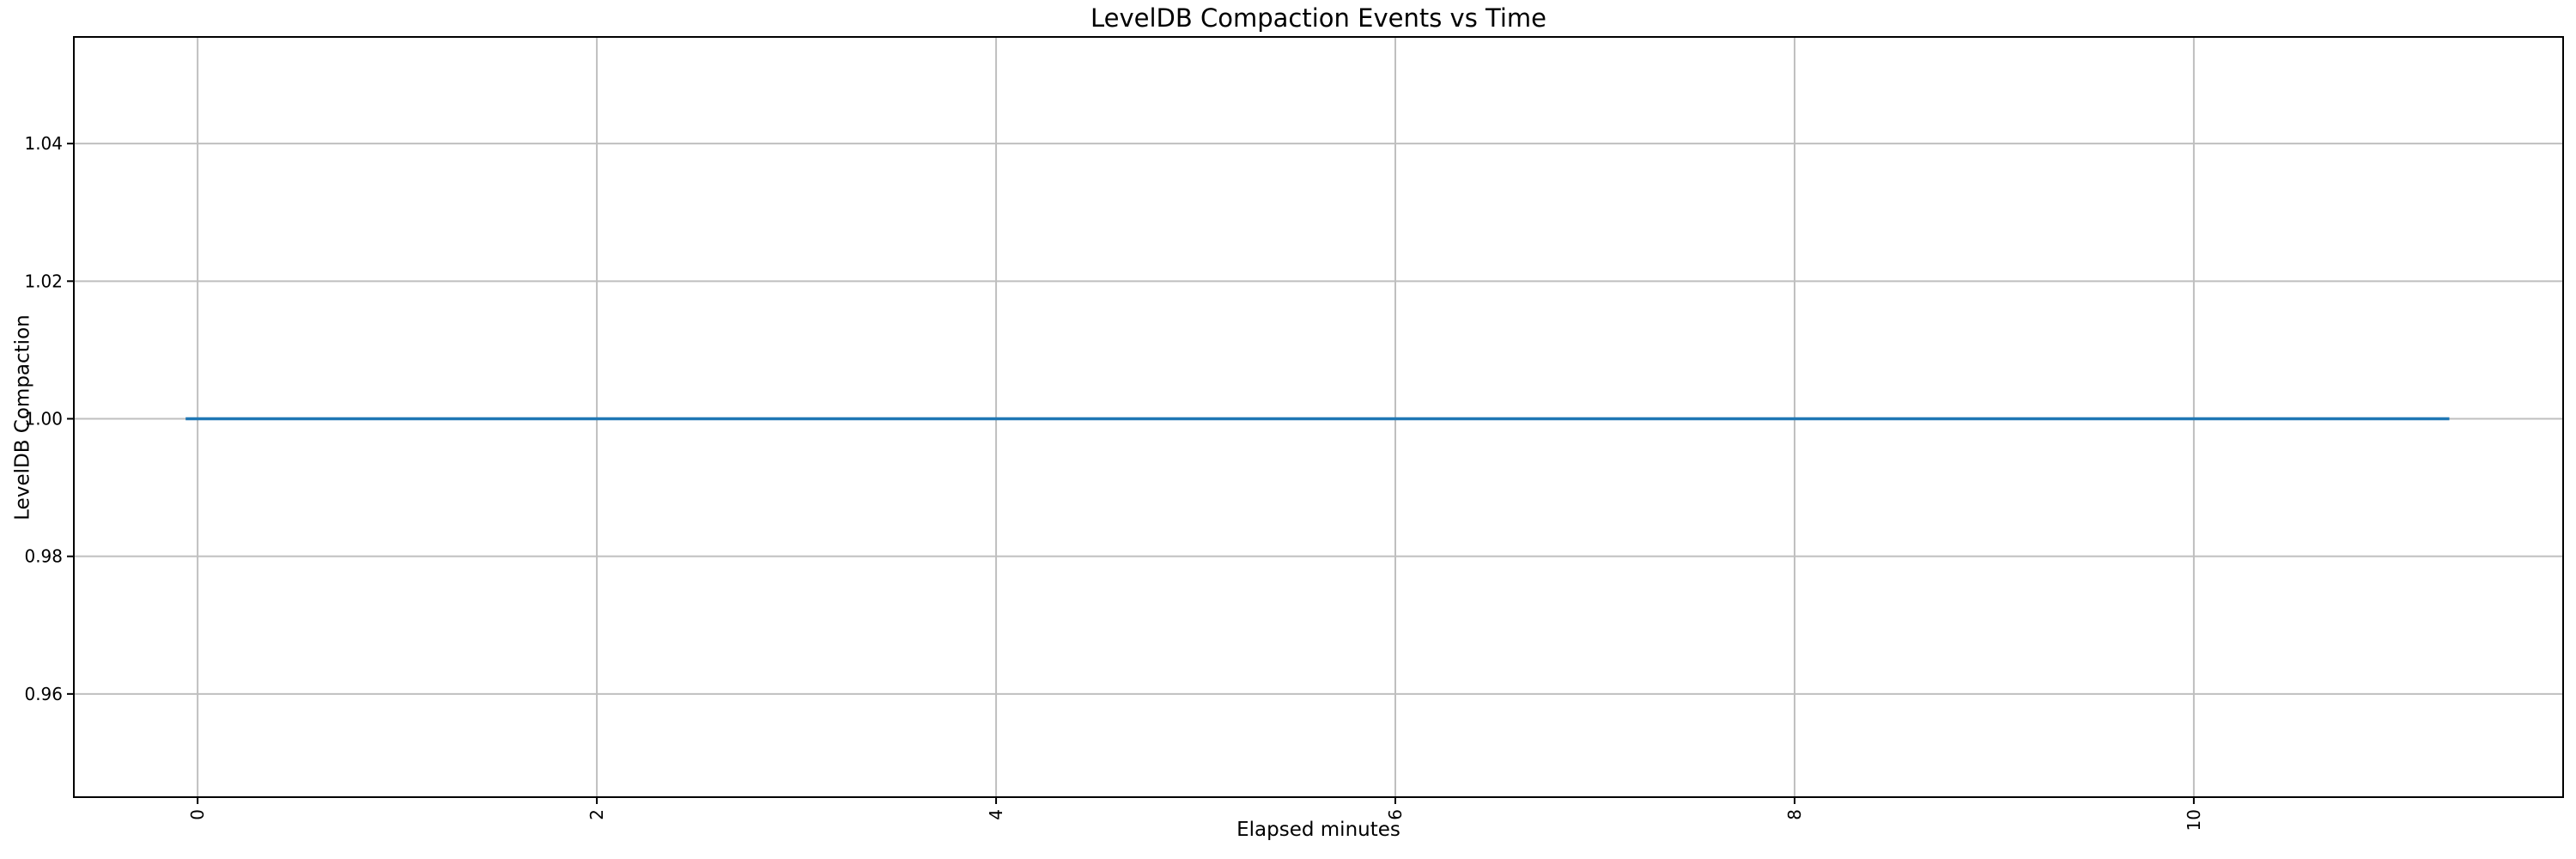  What do you see at coordinates (44, 557) in the screenshot?
I see `y-tick-label: 0.98` at bounding box center [44, 557].